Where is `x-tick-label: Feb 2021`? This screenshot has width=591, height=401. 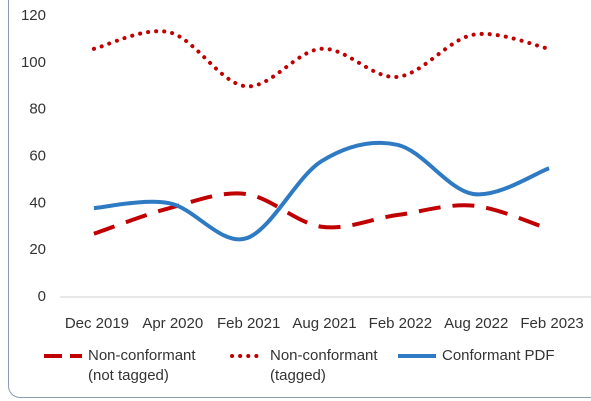 x-tick-label: Feb 2021 is located at coordinates (248, 323).